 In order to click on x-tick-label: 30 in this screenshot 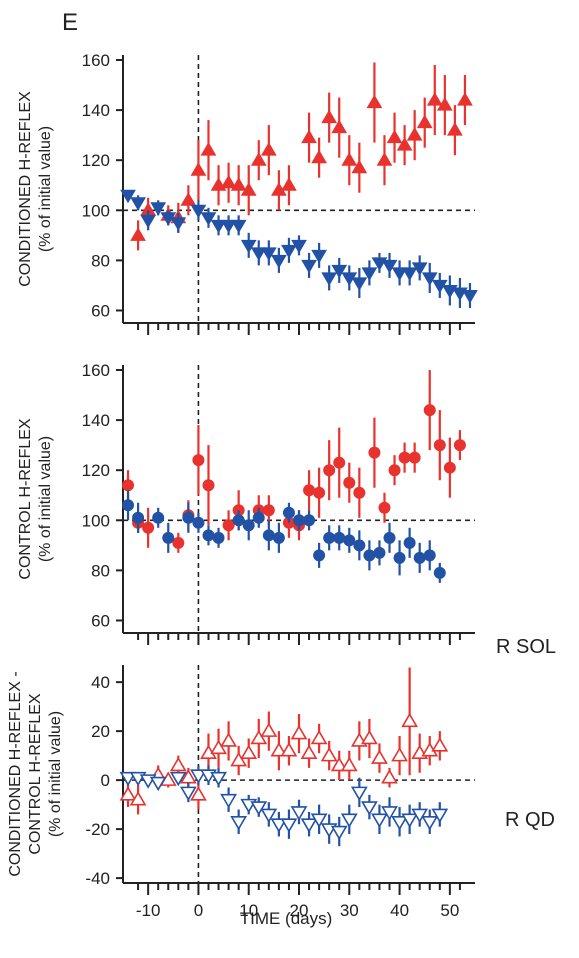, I will do `click(349, 910)`.